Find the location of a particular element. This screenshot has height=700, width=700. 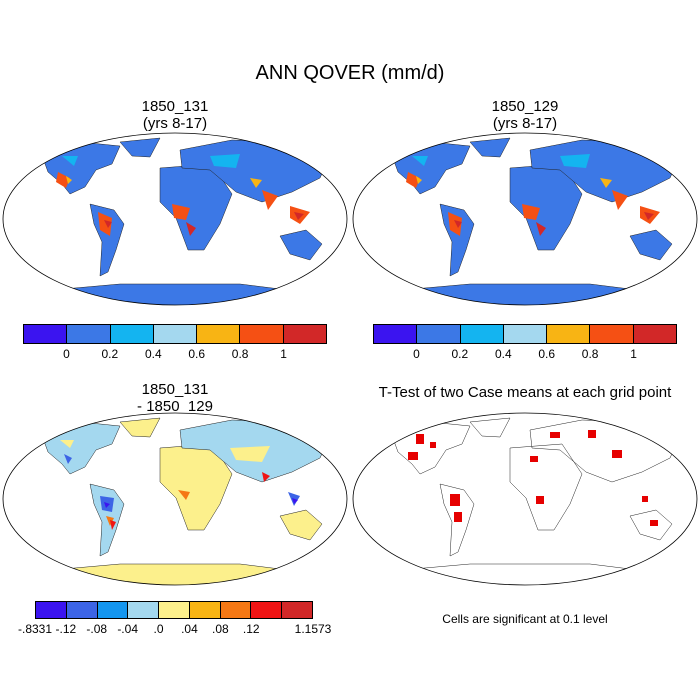

main-title: ANN QOVER (mm/d) is located at coordinates (350, 73).